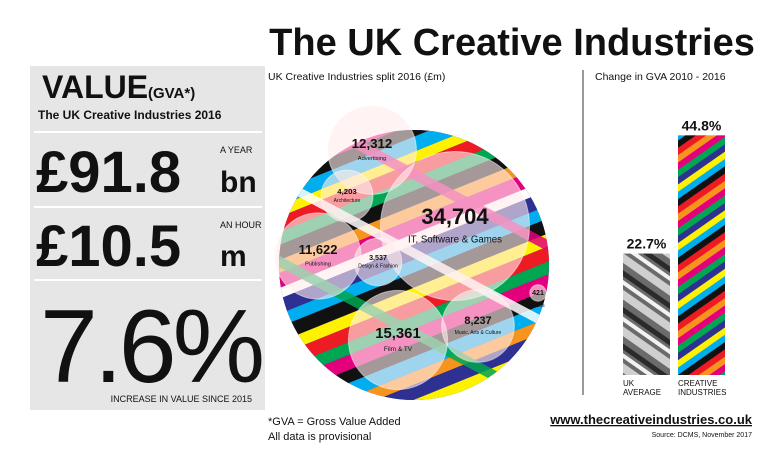  Describe the element at coordinates (151, 347) in the screenshot. I see `increase: 7.6%` at that location.